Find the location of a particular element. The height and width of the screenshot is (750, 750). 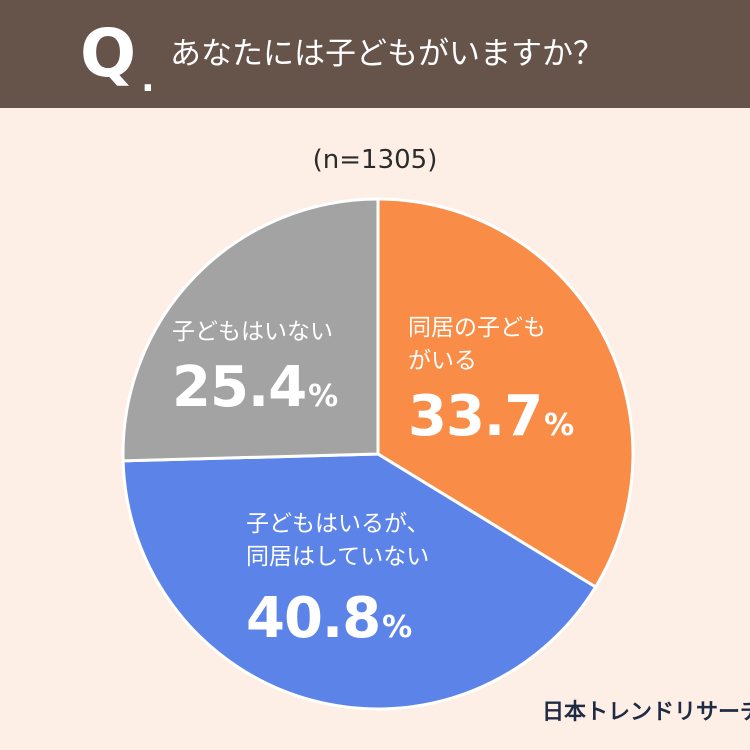

question-text: あなたには子どもがいますか？ is located at coordinates (387, 54).